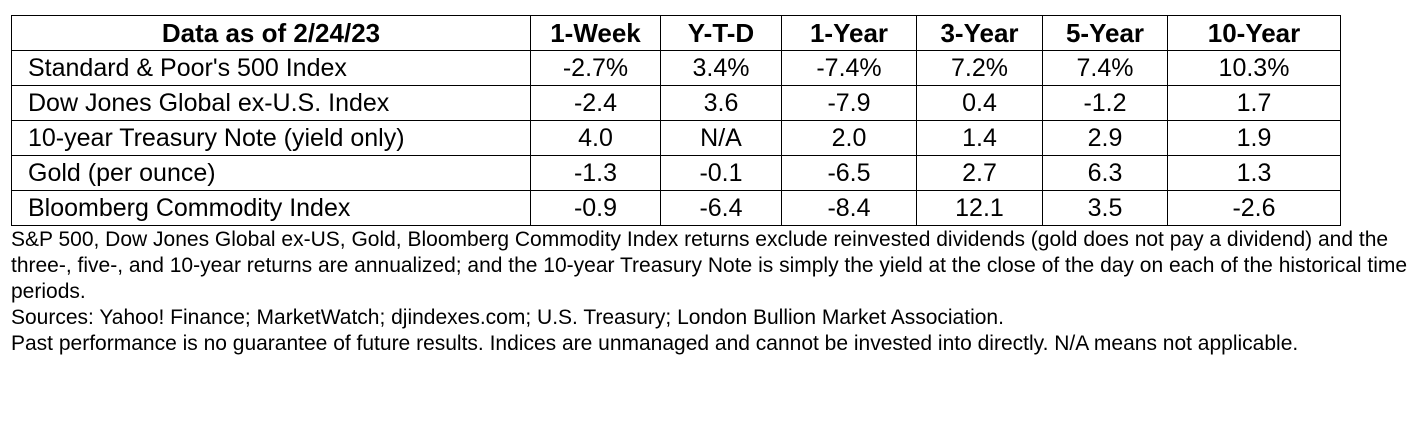 This screenshot has height=422, width=1422. Describe the element at coordinates (979, 103) in the screenshot. I see `cell-3-year: 0.4` at that location.